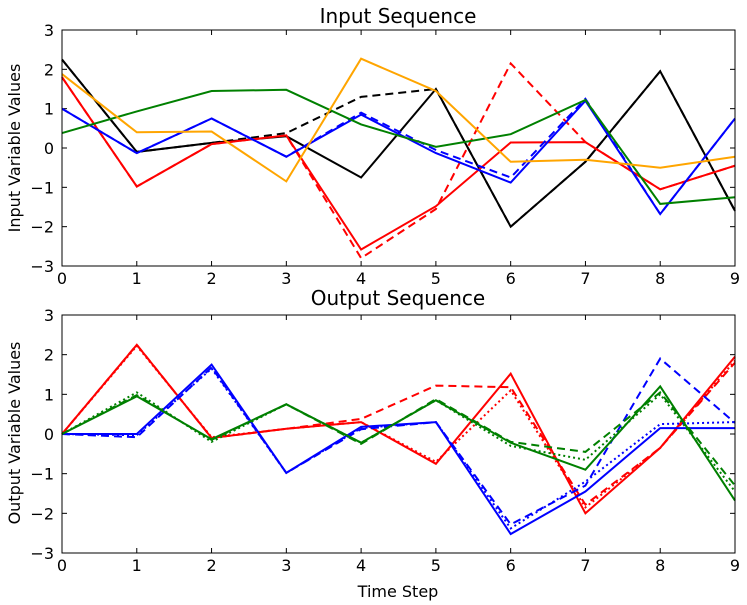 The image size is (747, 605). What do you see at coordinates (398, 298) in the screenshot?
I see `chart-title: Output Sequence` at bounding box center [398, 298].